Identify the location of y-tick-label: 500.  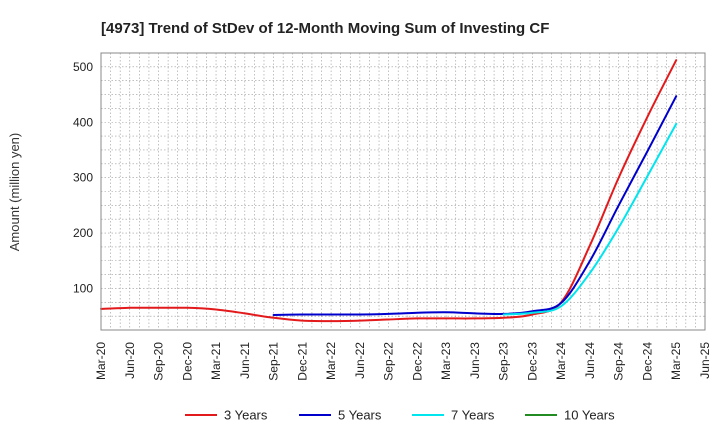
(83, 67).